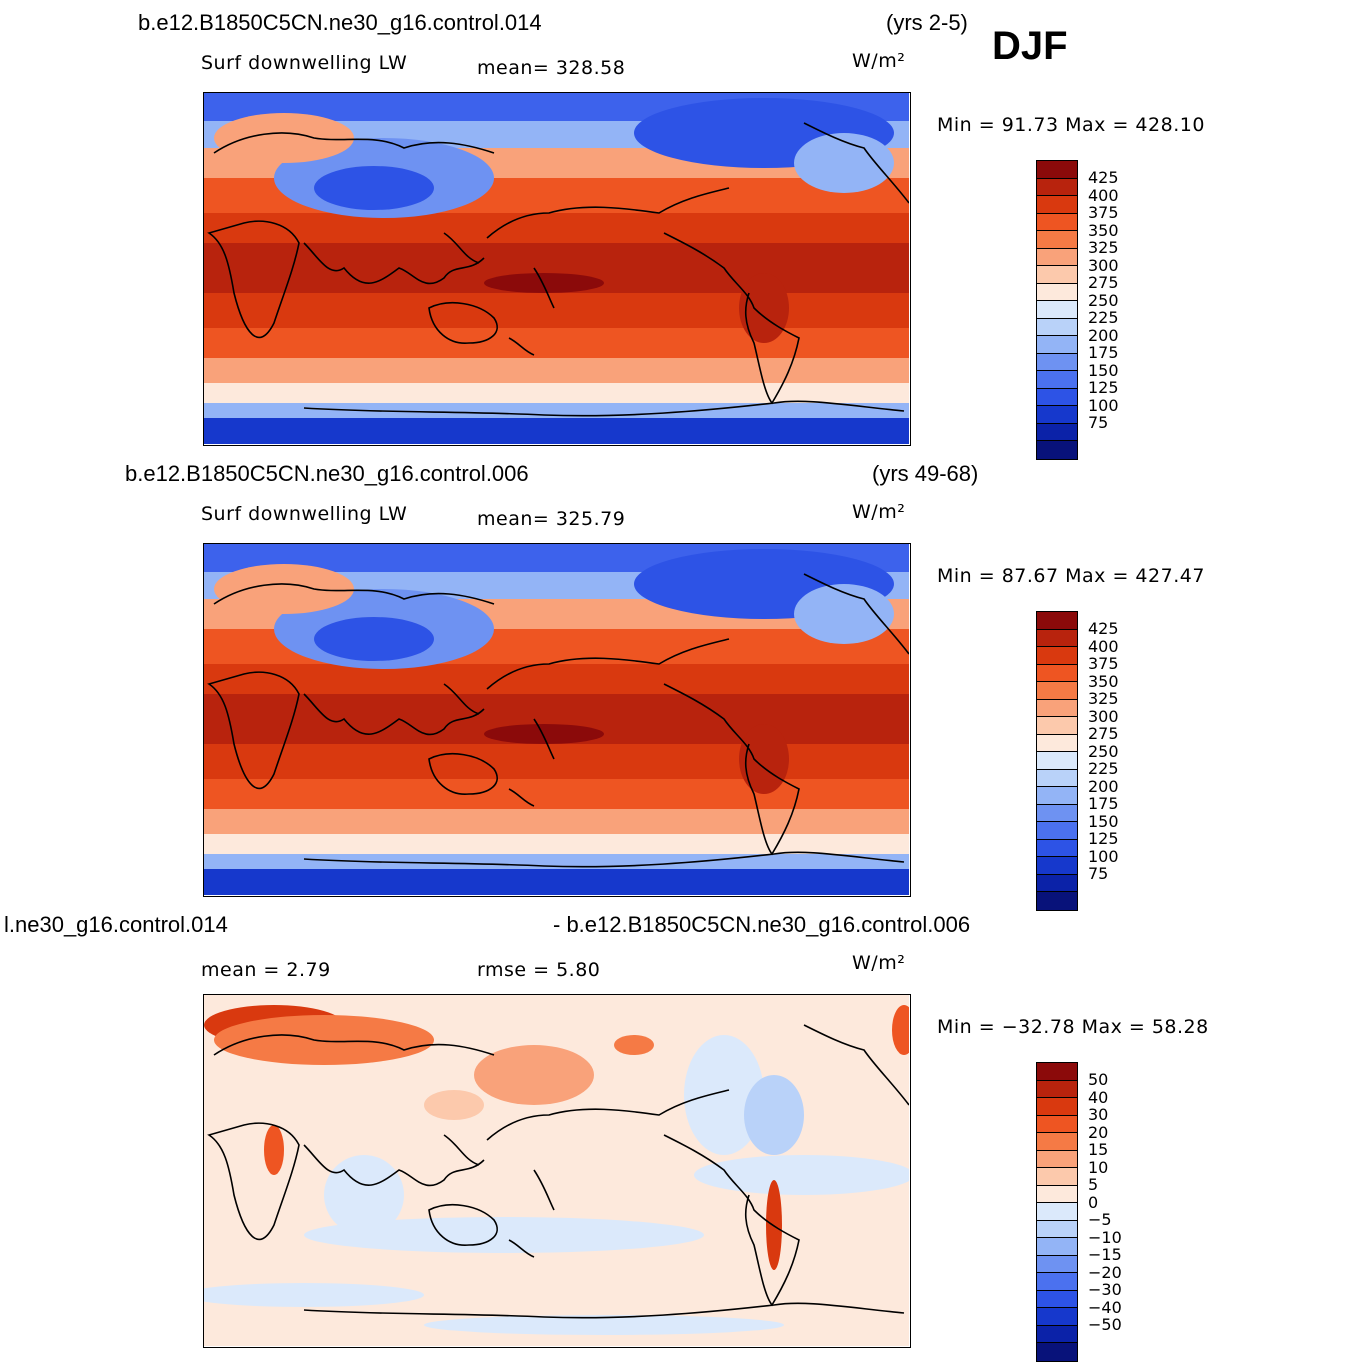 The height and width of the screenshot is (1363, 1361). What do you see at coordinates (1105, 1254) in the screenshot?
I see `colorbar-tick-label: −15` at bounding box center [1105, 1254].